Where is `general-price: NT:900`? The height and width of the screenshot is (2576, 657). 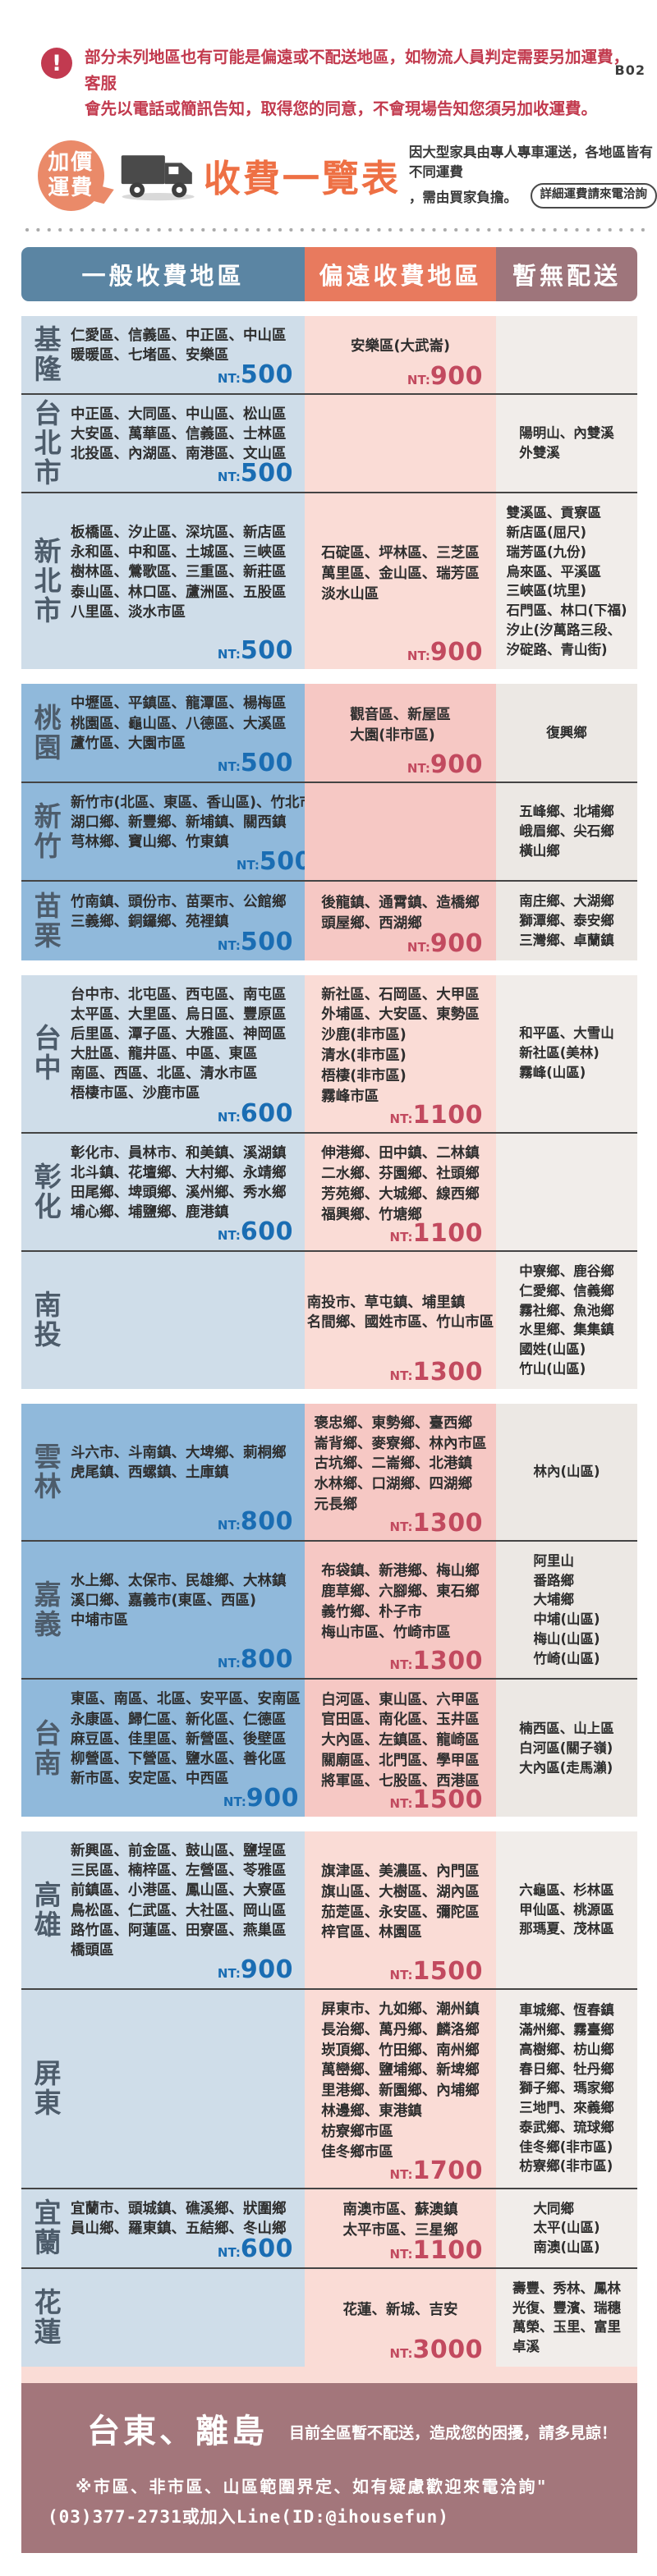 general-price: NT:900 is located at coordinates (255, 1970).